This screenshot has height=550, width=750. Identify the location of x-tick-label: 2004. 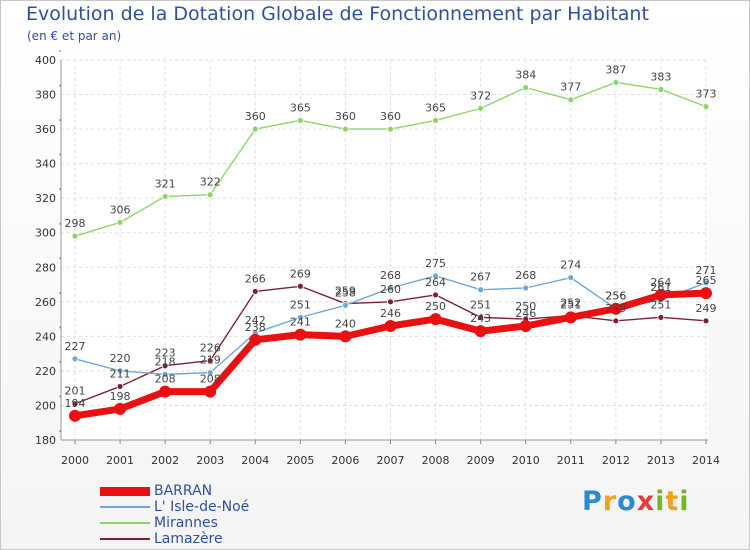
(255, 460).